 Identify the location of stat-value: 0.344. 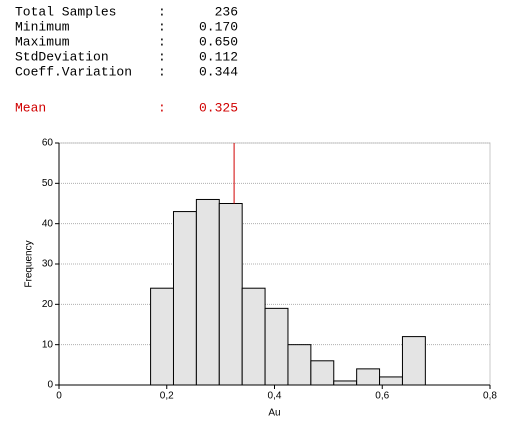
(218, 71).